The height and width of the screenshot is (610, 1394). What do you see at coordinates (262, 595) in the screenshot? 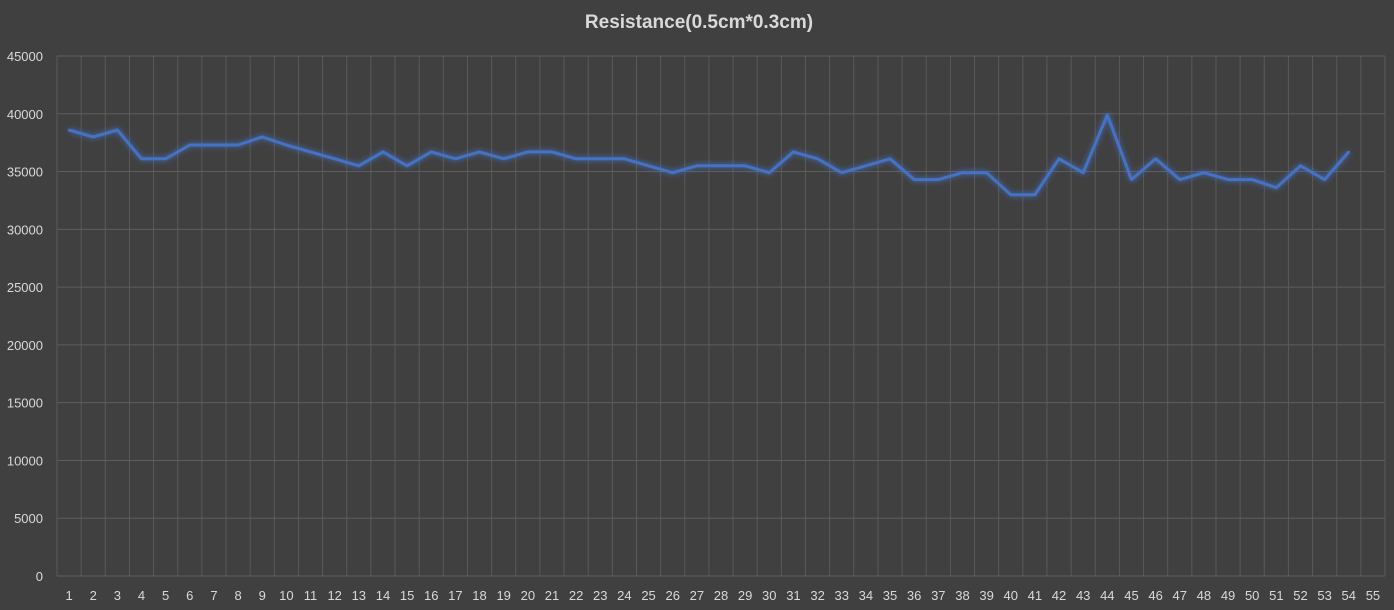
I see `x-tick-label: 9` at bounding box center [262, 595].